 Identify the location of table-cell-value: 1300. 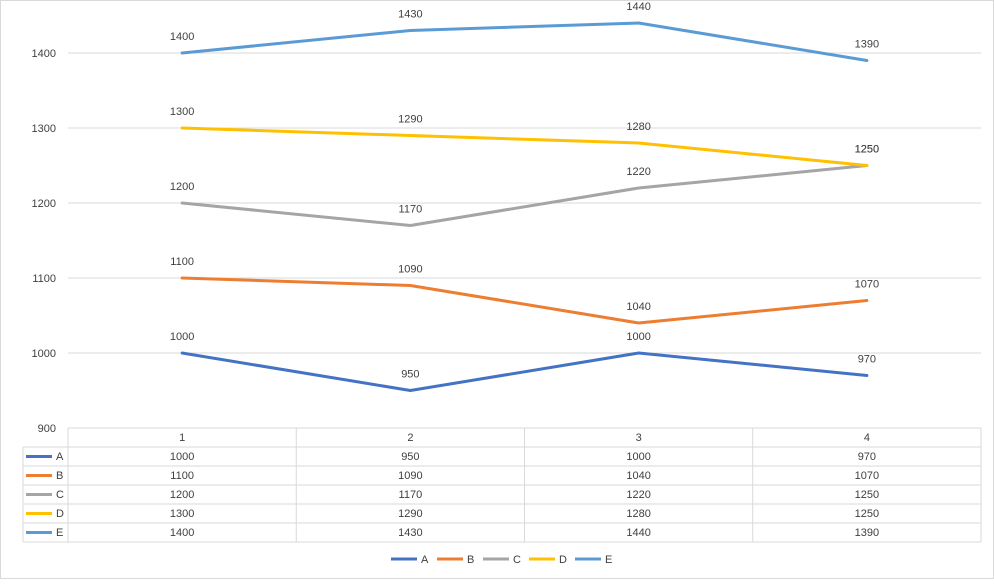
(182, 514).